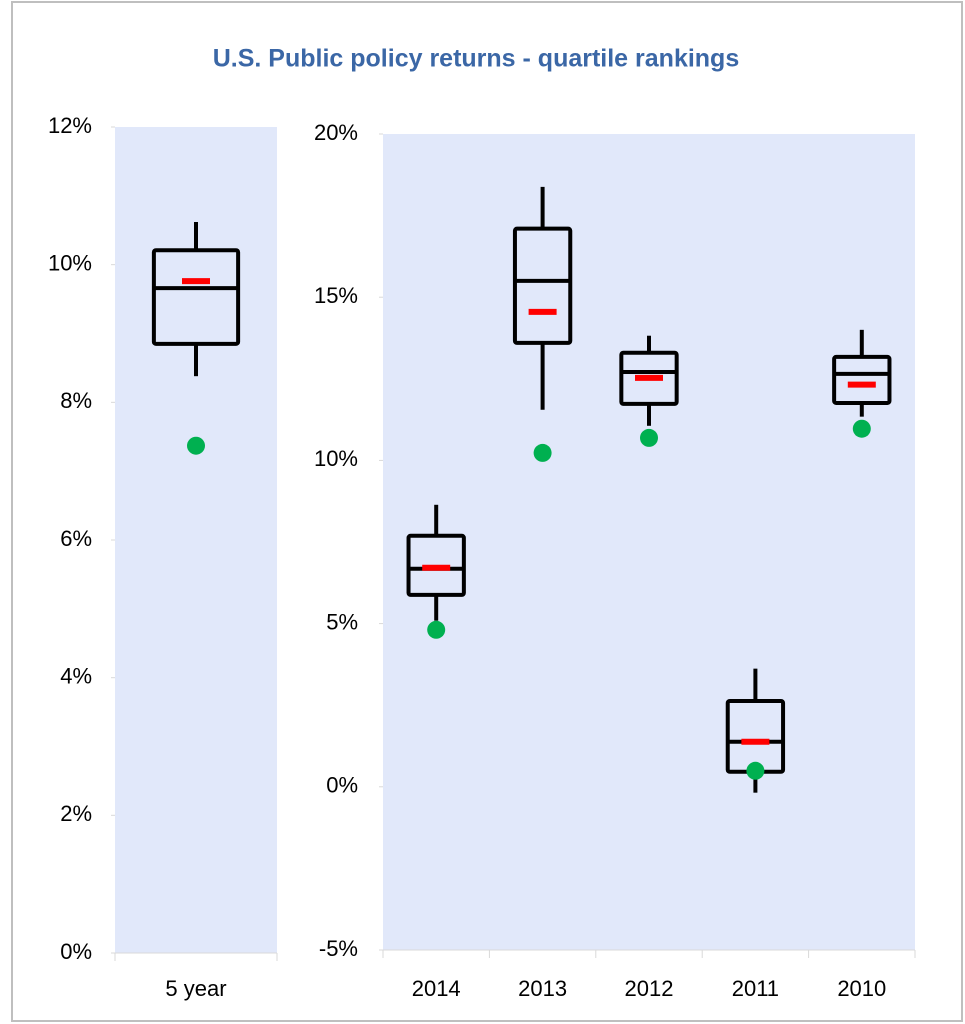 This screenshot has width=965, height=1024. Describe the element at coordinates (436, 988) in the screenshot. I see `x-tick-label: 2014` at that location.